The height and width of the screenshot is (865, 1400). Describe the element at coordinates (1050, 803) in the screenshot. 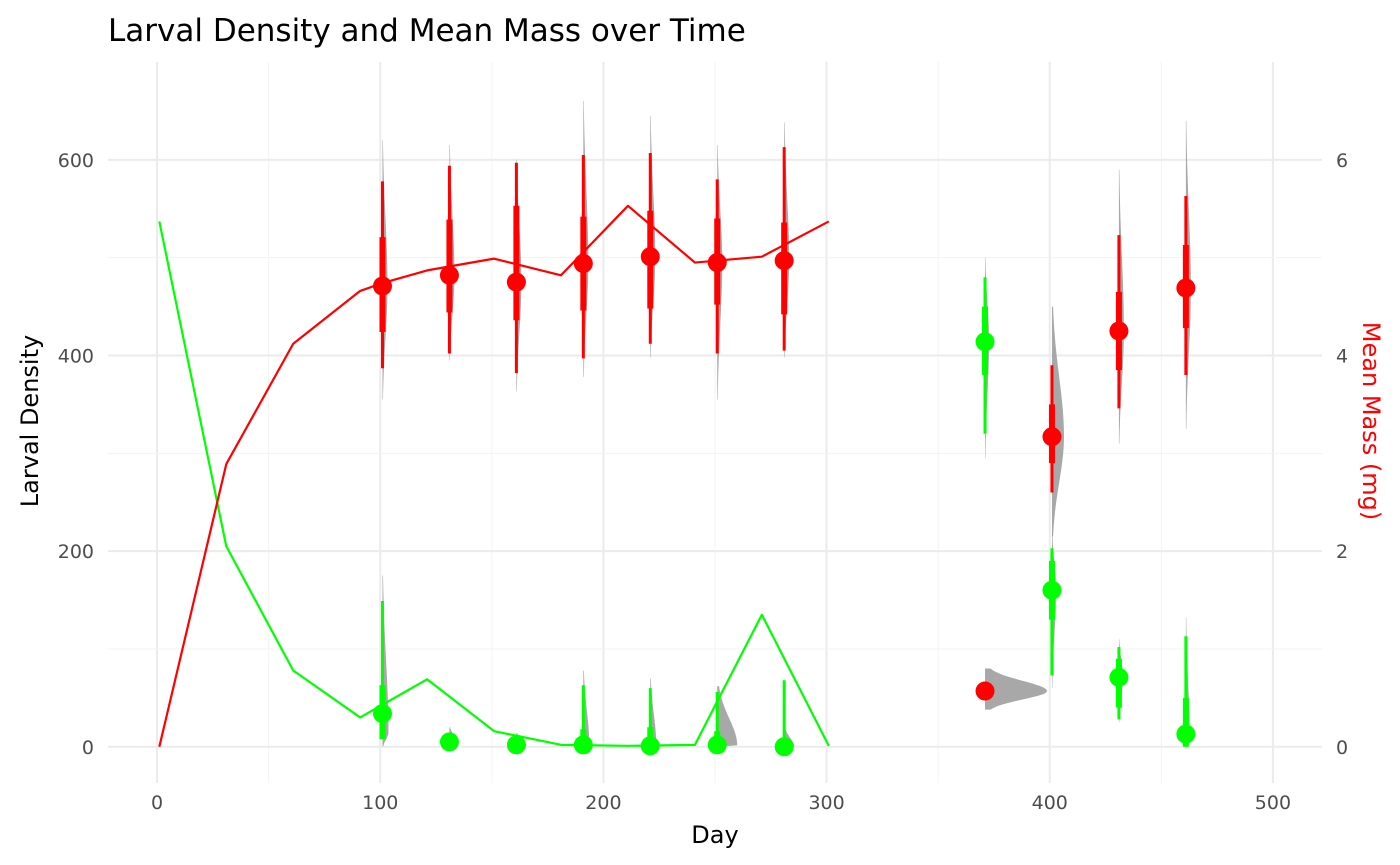

I see `x-tick-label: 400` at that location.